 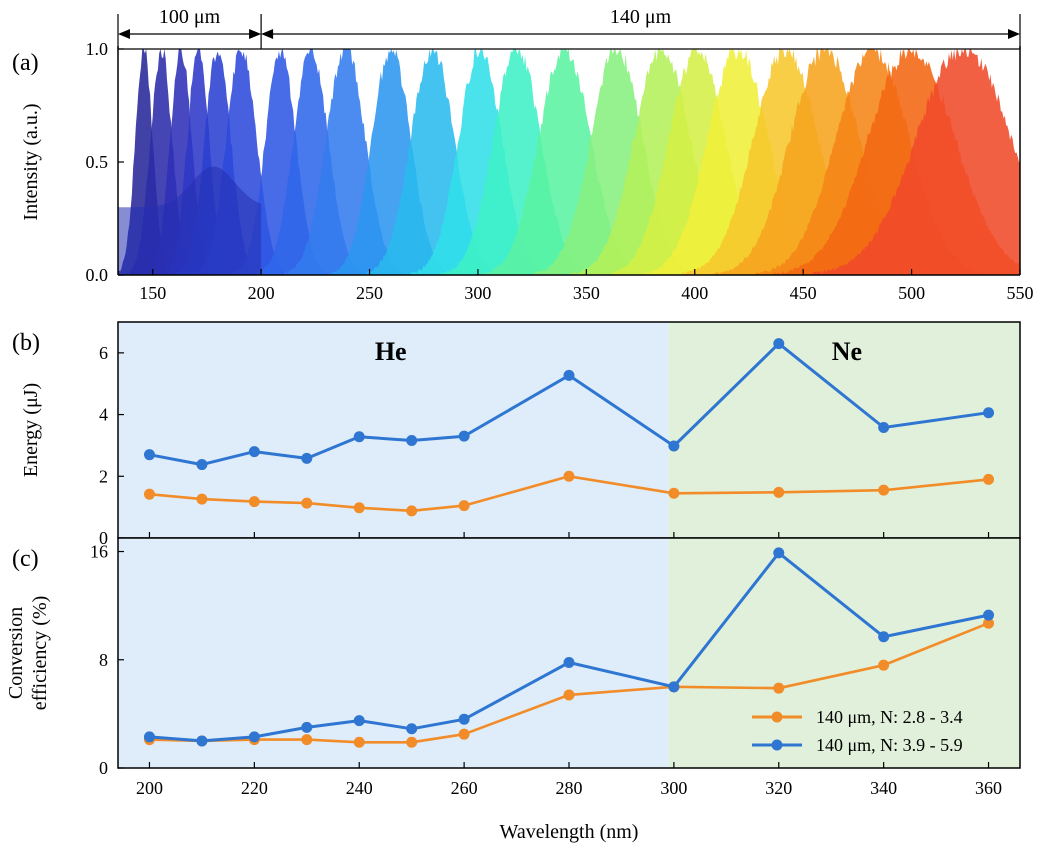 What do you see at coordinates (778, 788) in the screenshot?
I see `x-tick-label: 320` at bounding box center [778, 788].